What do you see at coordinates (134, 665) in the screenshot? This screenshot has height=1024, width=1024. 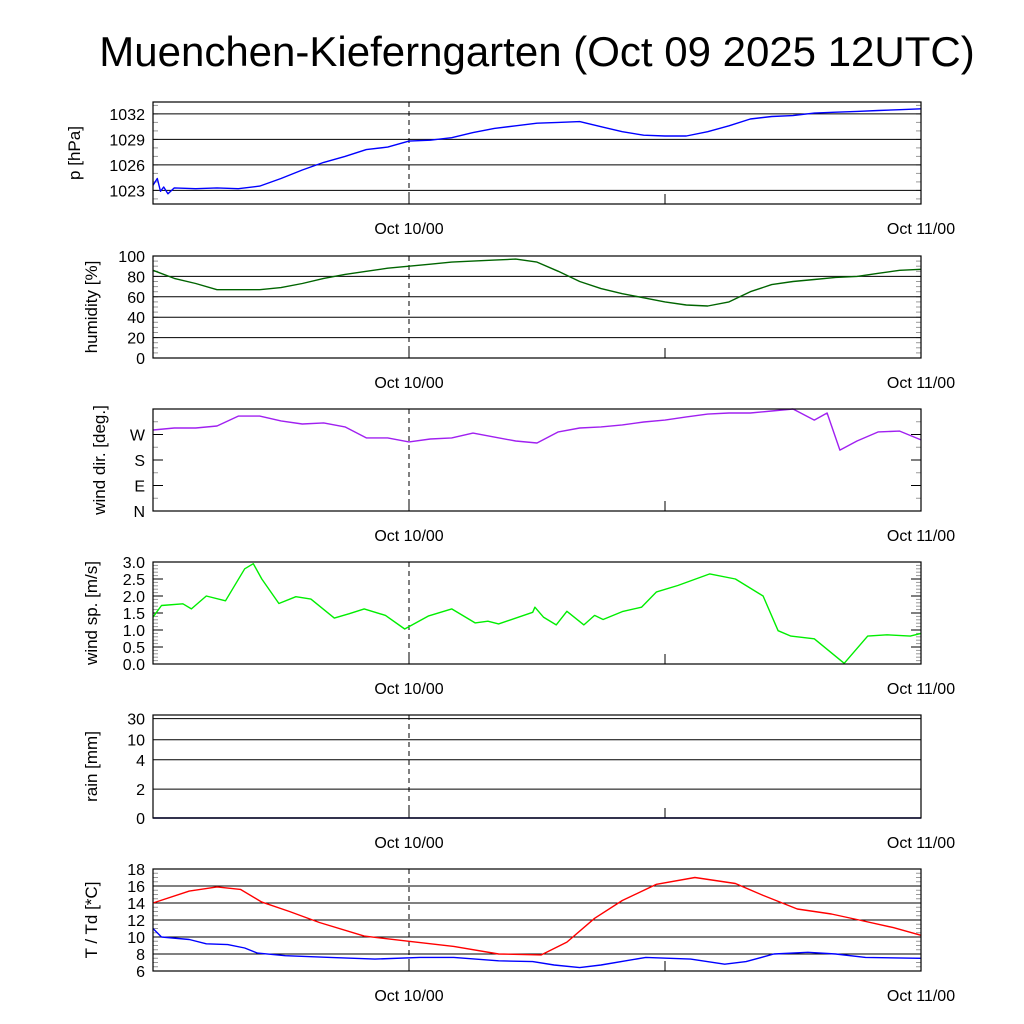 I see `y-tick-label: 0.0` at bounding box center [134, 665].